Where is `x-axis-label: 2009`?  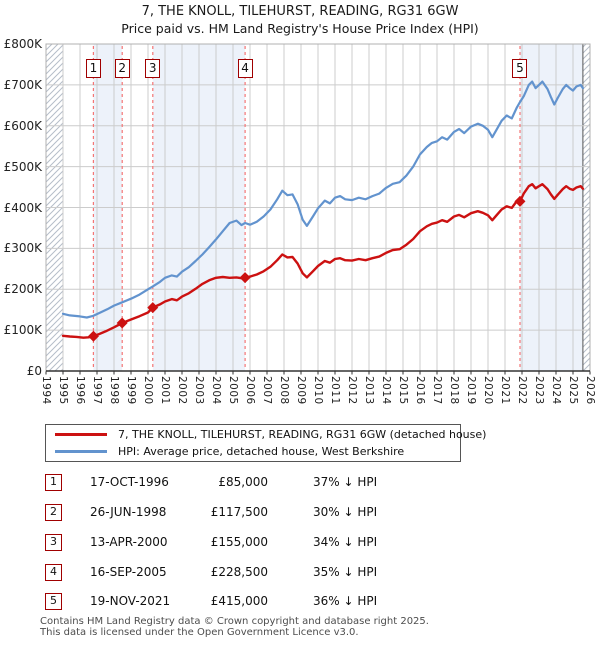 x-axis-label: 2009 is located at coordinates (300, 390).